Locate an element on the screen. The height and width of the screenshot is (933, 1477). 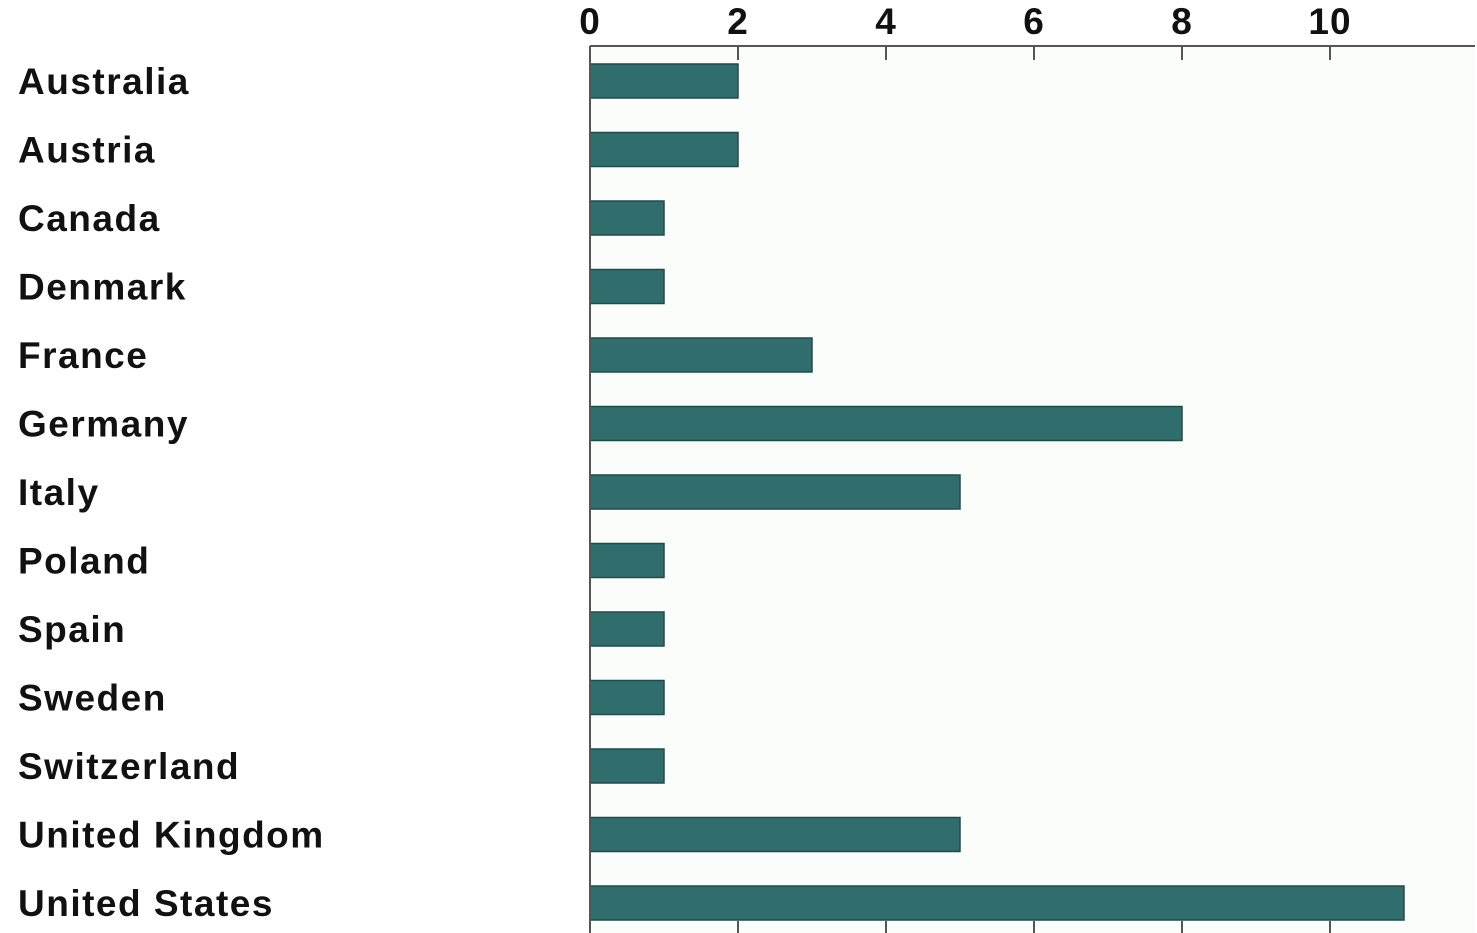
category-label-denmark: Denmark is located at coordinates (102, 287).